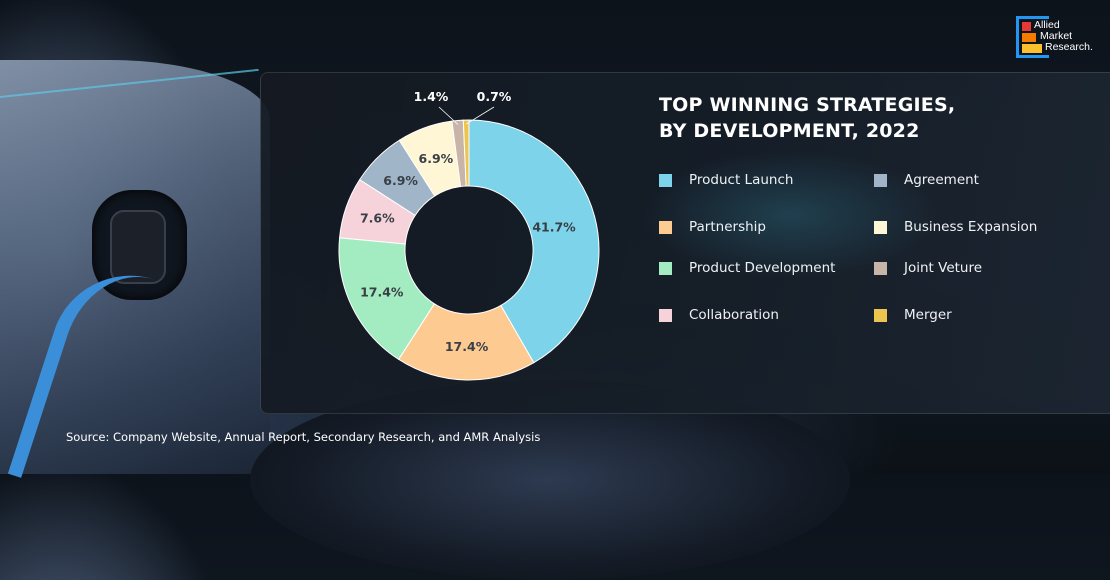  What do you see at coordinates (377, 217) in the screenshot?
I see `data-label: 7.6%` at bounding box center [377, 217].